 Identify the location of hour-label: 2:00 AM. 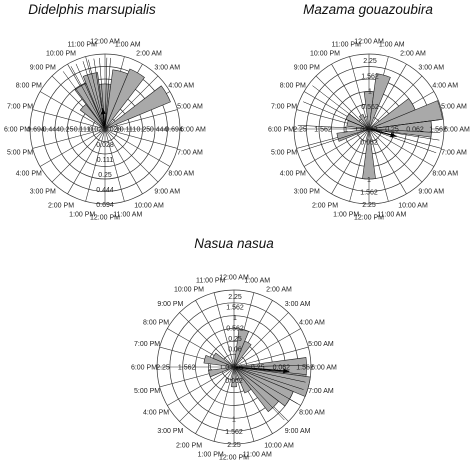
(413, 53).